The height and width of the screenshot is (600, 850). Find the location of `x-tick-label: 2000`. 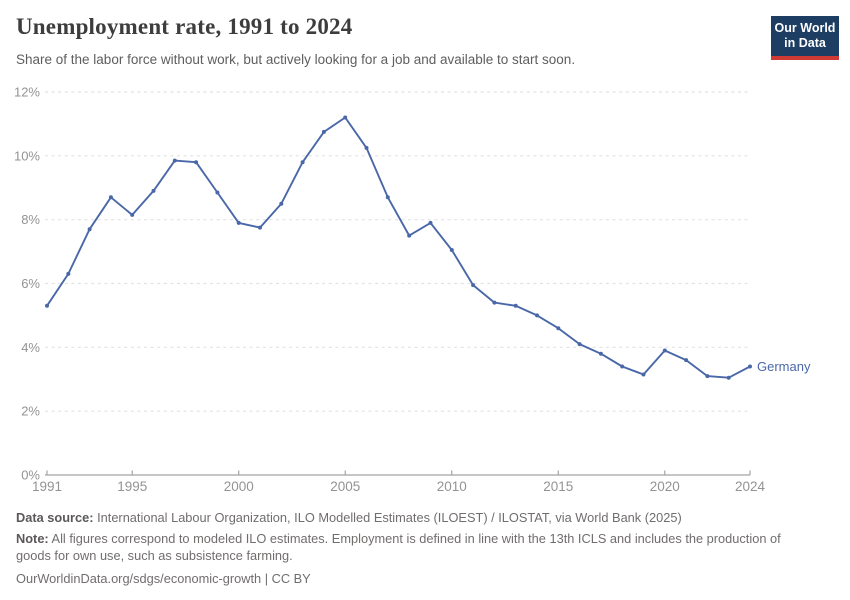

x-tick-label: 2000 is located at coordinates (239, 486).